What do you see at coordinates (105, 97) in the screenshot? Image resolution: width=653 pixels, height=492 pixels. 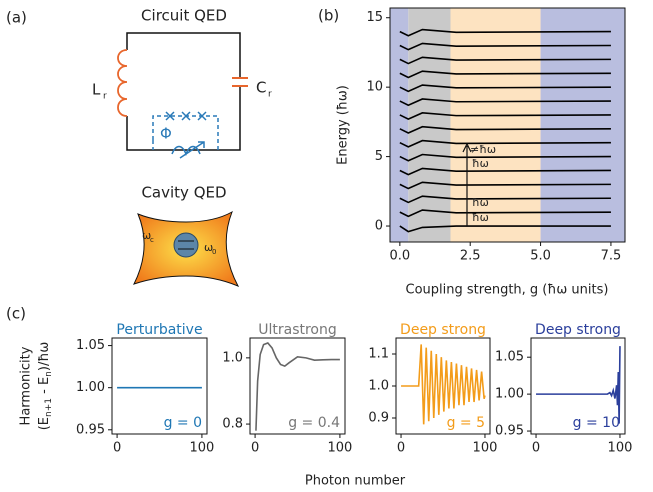 I see `inductor-sub: r` at bounding box center [105, 97].